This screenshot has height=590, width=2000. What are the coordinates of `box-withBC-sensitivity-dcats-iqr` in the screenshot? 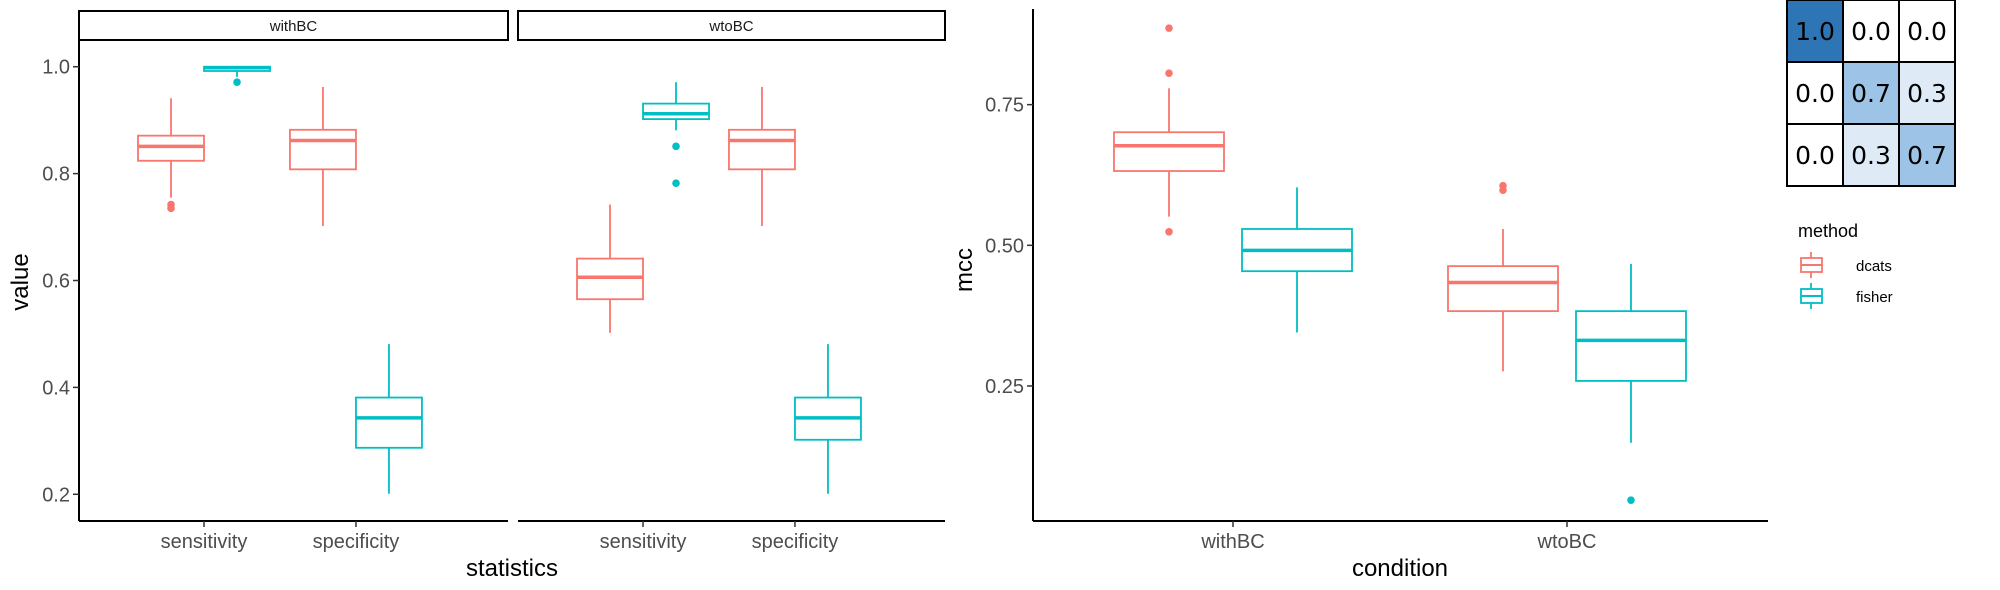 It's located at (171, 148).